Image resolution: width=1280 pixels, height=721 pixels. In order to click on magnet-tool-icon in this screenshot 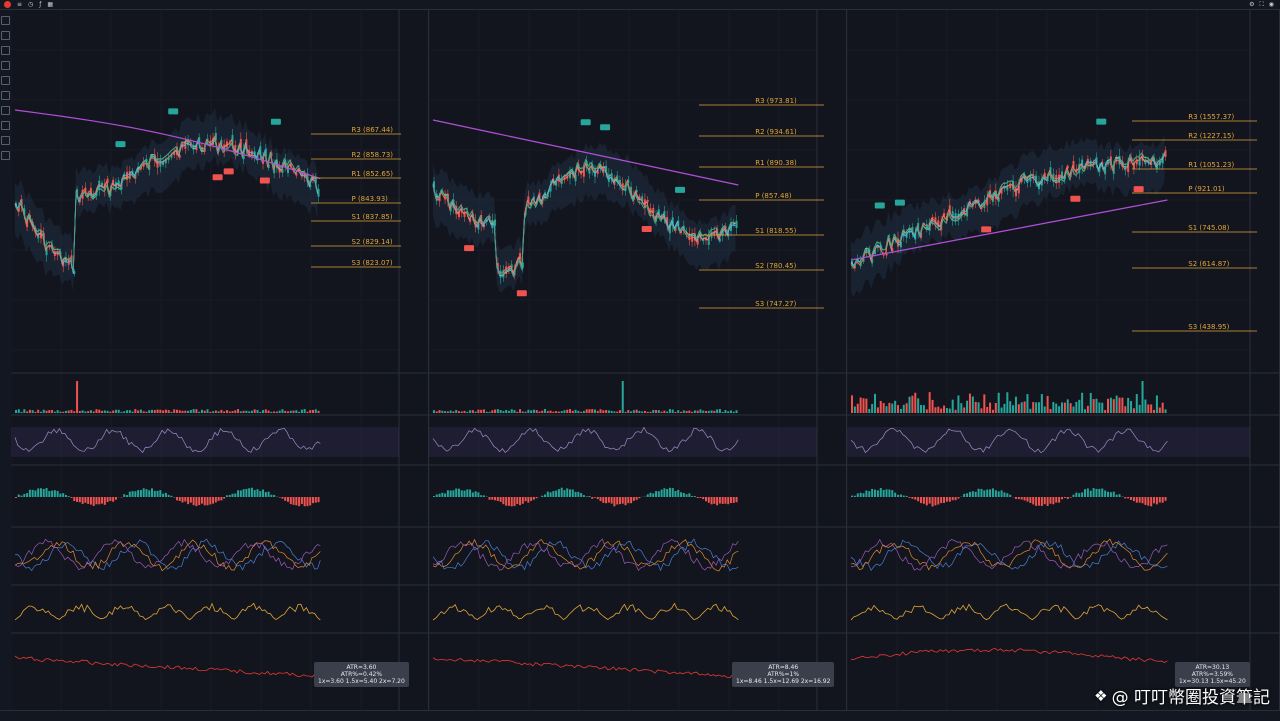, I will do `click(5, 125)`.